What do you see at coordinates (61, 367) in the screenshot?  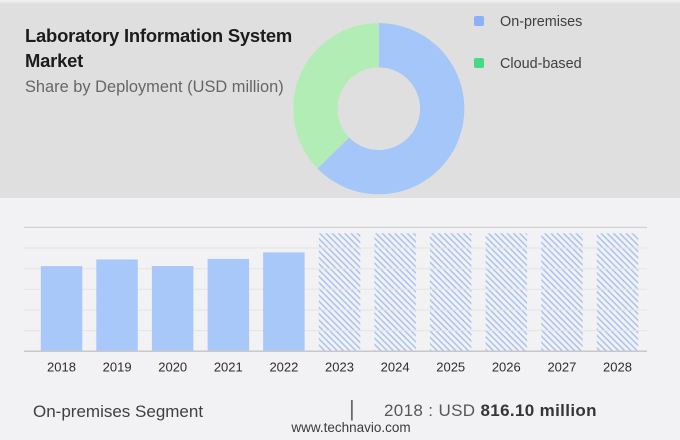 I see `svg-text: 2018` at bounding box center [61, 367].